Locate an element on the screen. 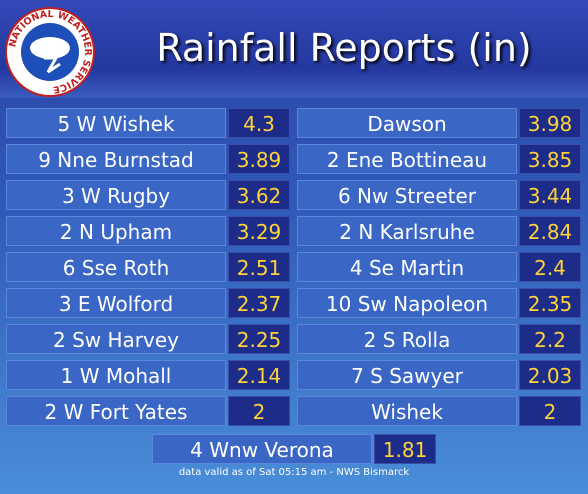  rainfall-value: 2.2 is located at coordinates (550, 339).